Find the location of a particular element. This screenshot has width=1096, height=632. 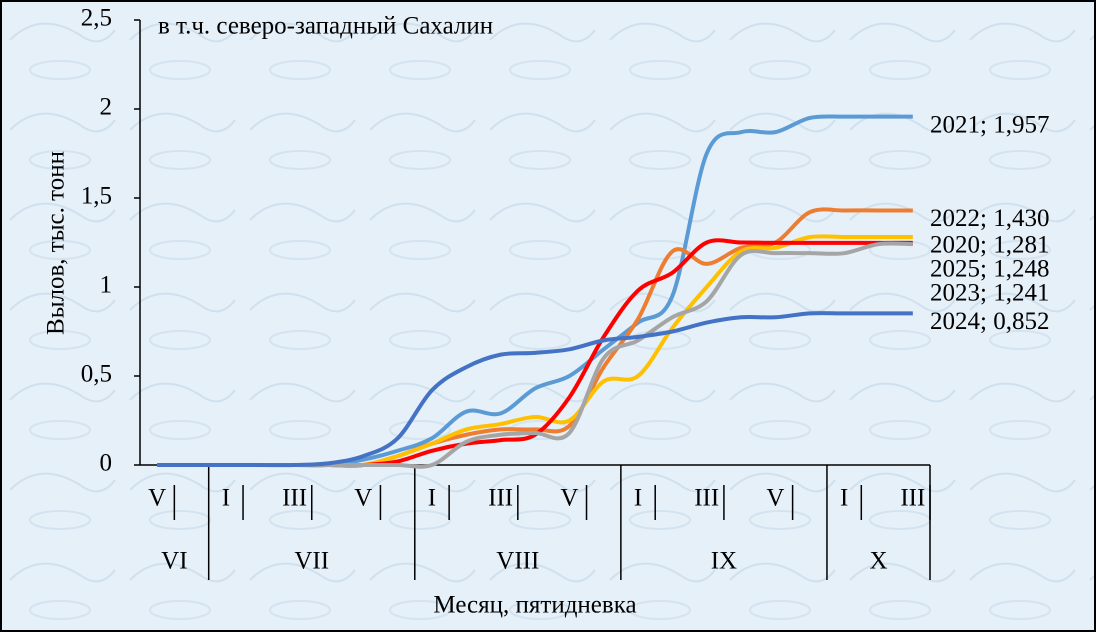

end-label: 2022; 1,430 is located at coordinates (989, 218).